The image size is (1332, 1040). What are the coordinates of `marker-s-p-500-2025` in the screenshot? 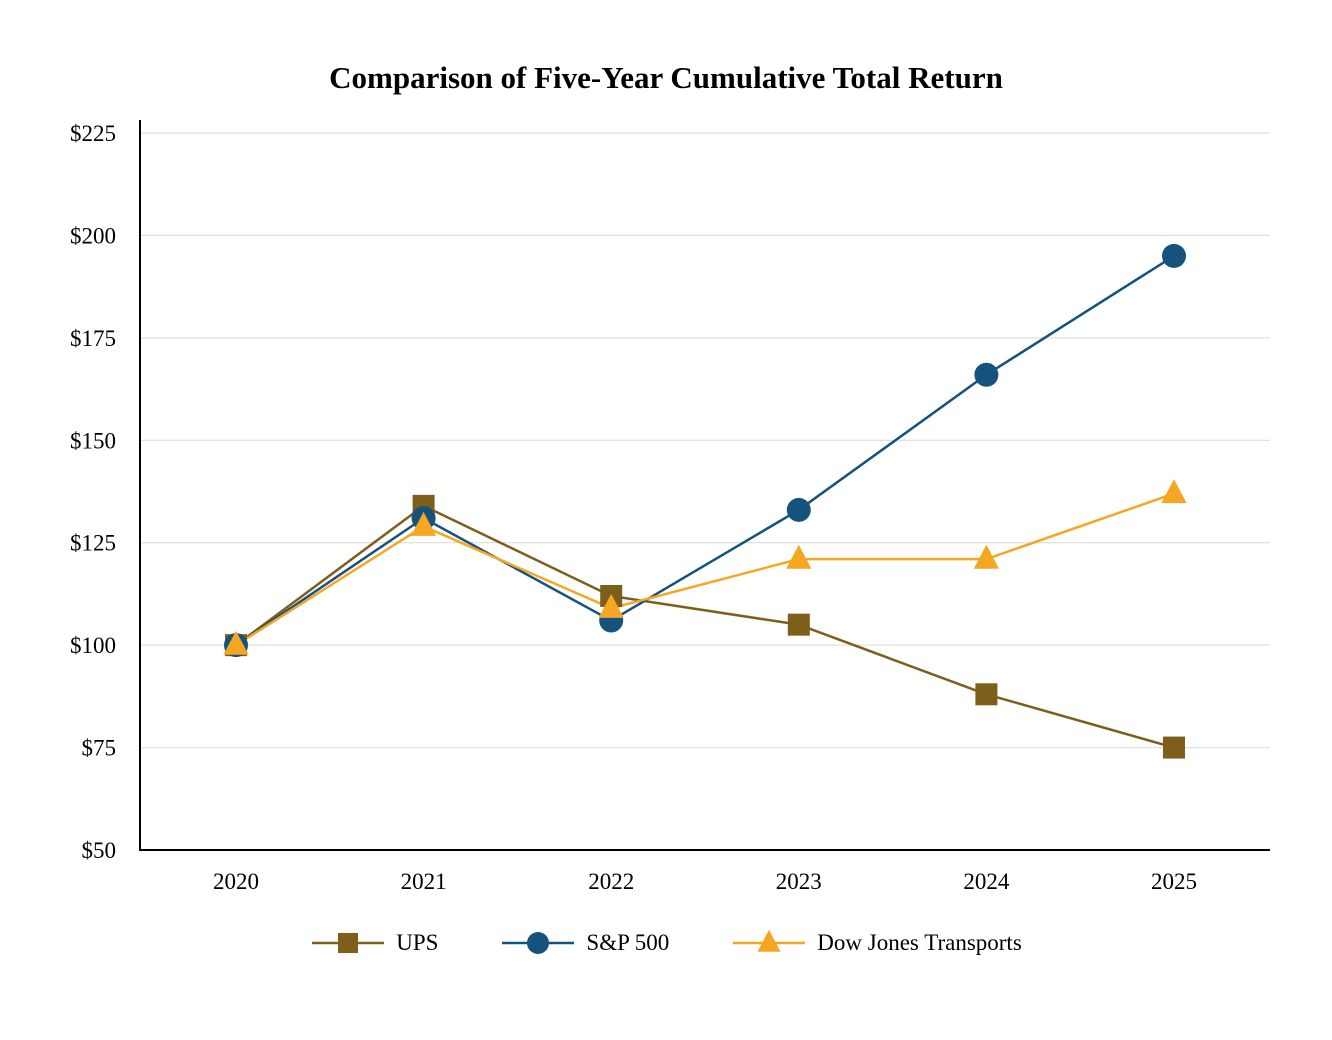 It's located at (1174, 255).